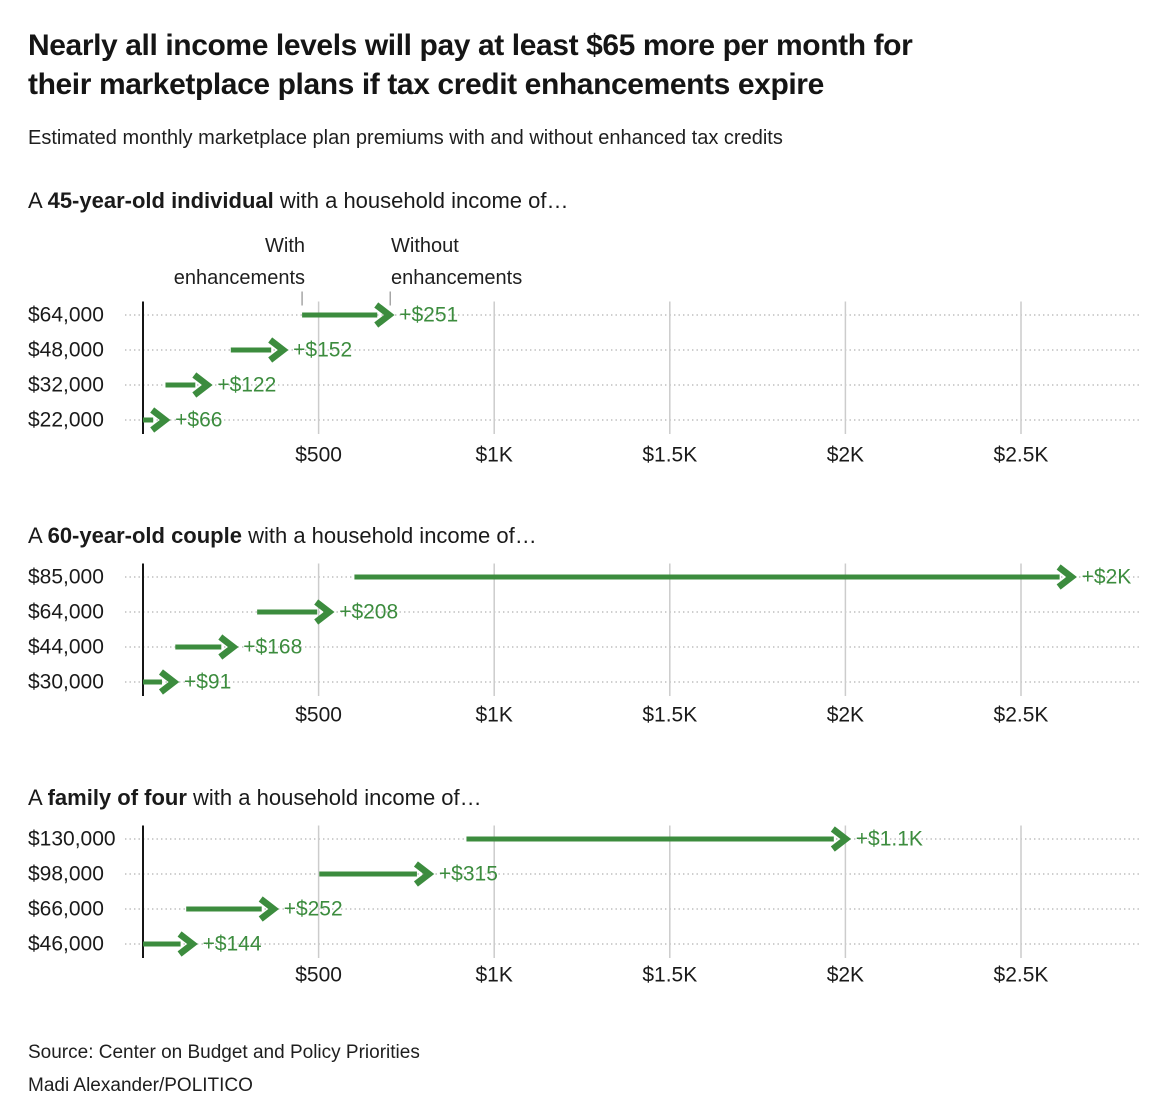  What do you see at coordinates (66, 909) in the screenshot?
I see `income-label: $66,000` at bounding box center [66, 909].